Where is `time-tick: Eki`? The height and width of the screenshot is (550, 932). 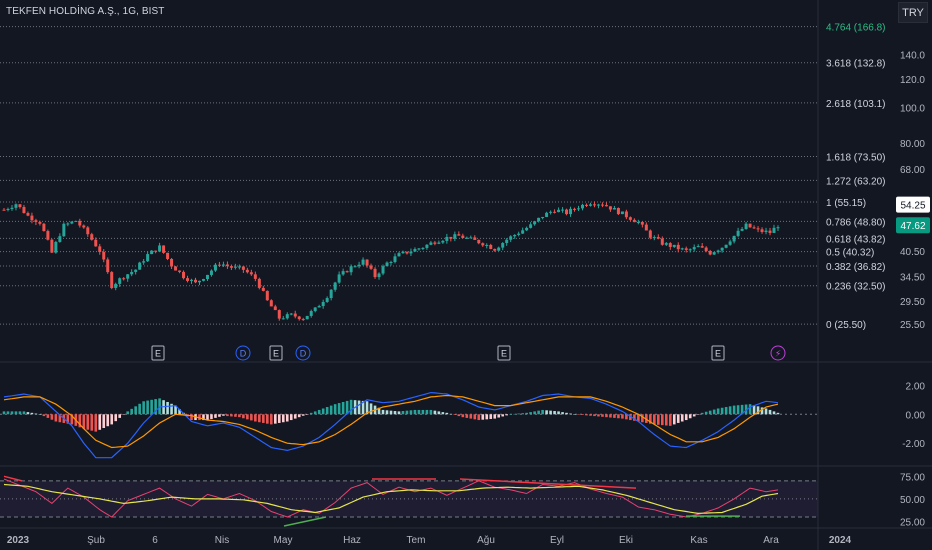 time-tick: Eki is located at coordinates (626, 540).